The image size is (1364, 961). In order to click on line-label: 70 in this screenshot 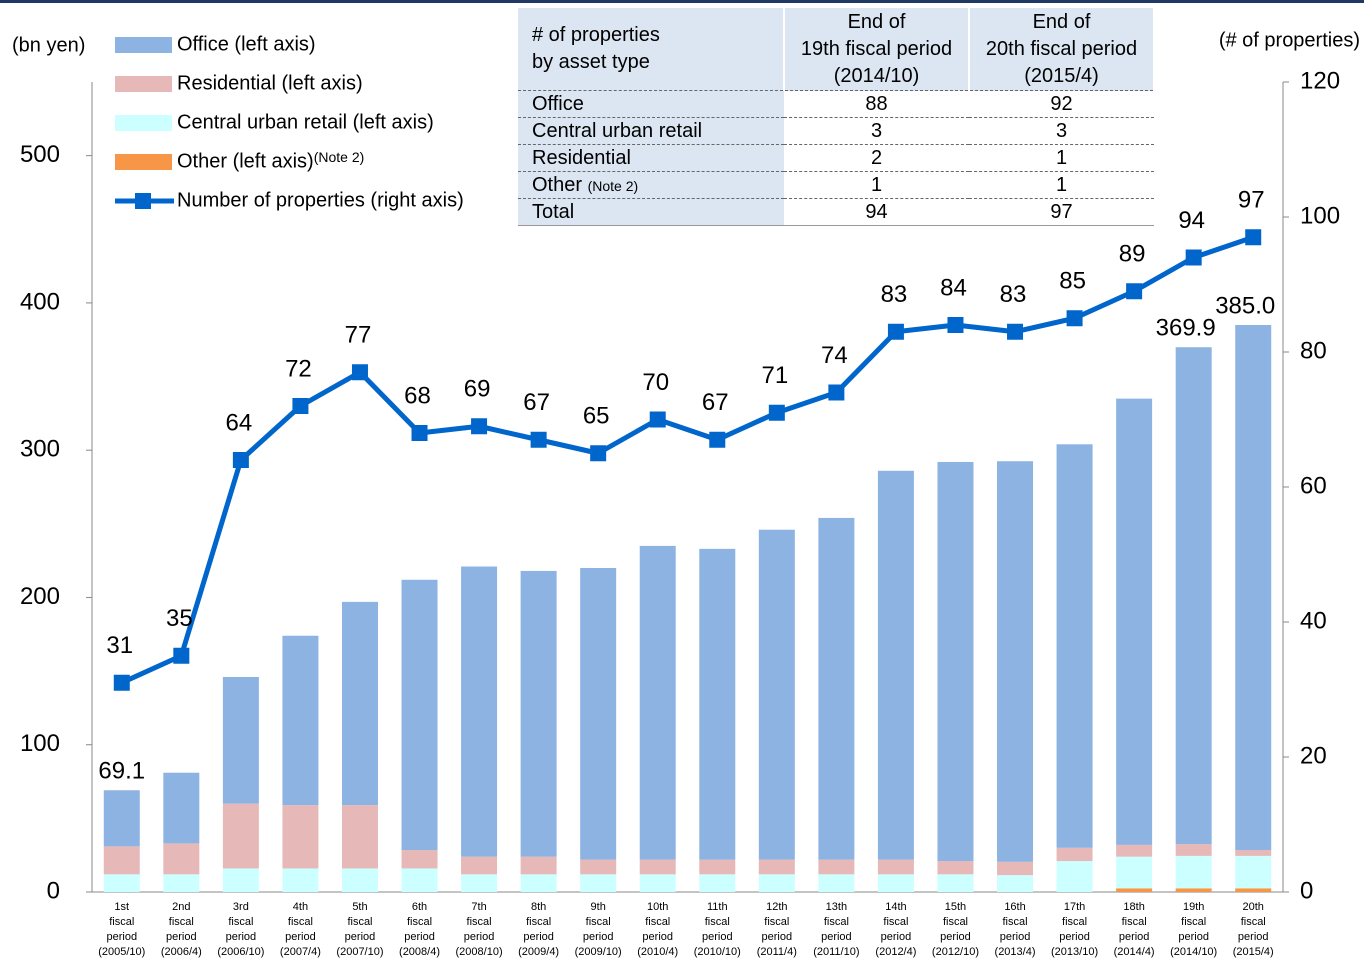, I will do `click(655, 382)`.